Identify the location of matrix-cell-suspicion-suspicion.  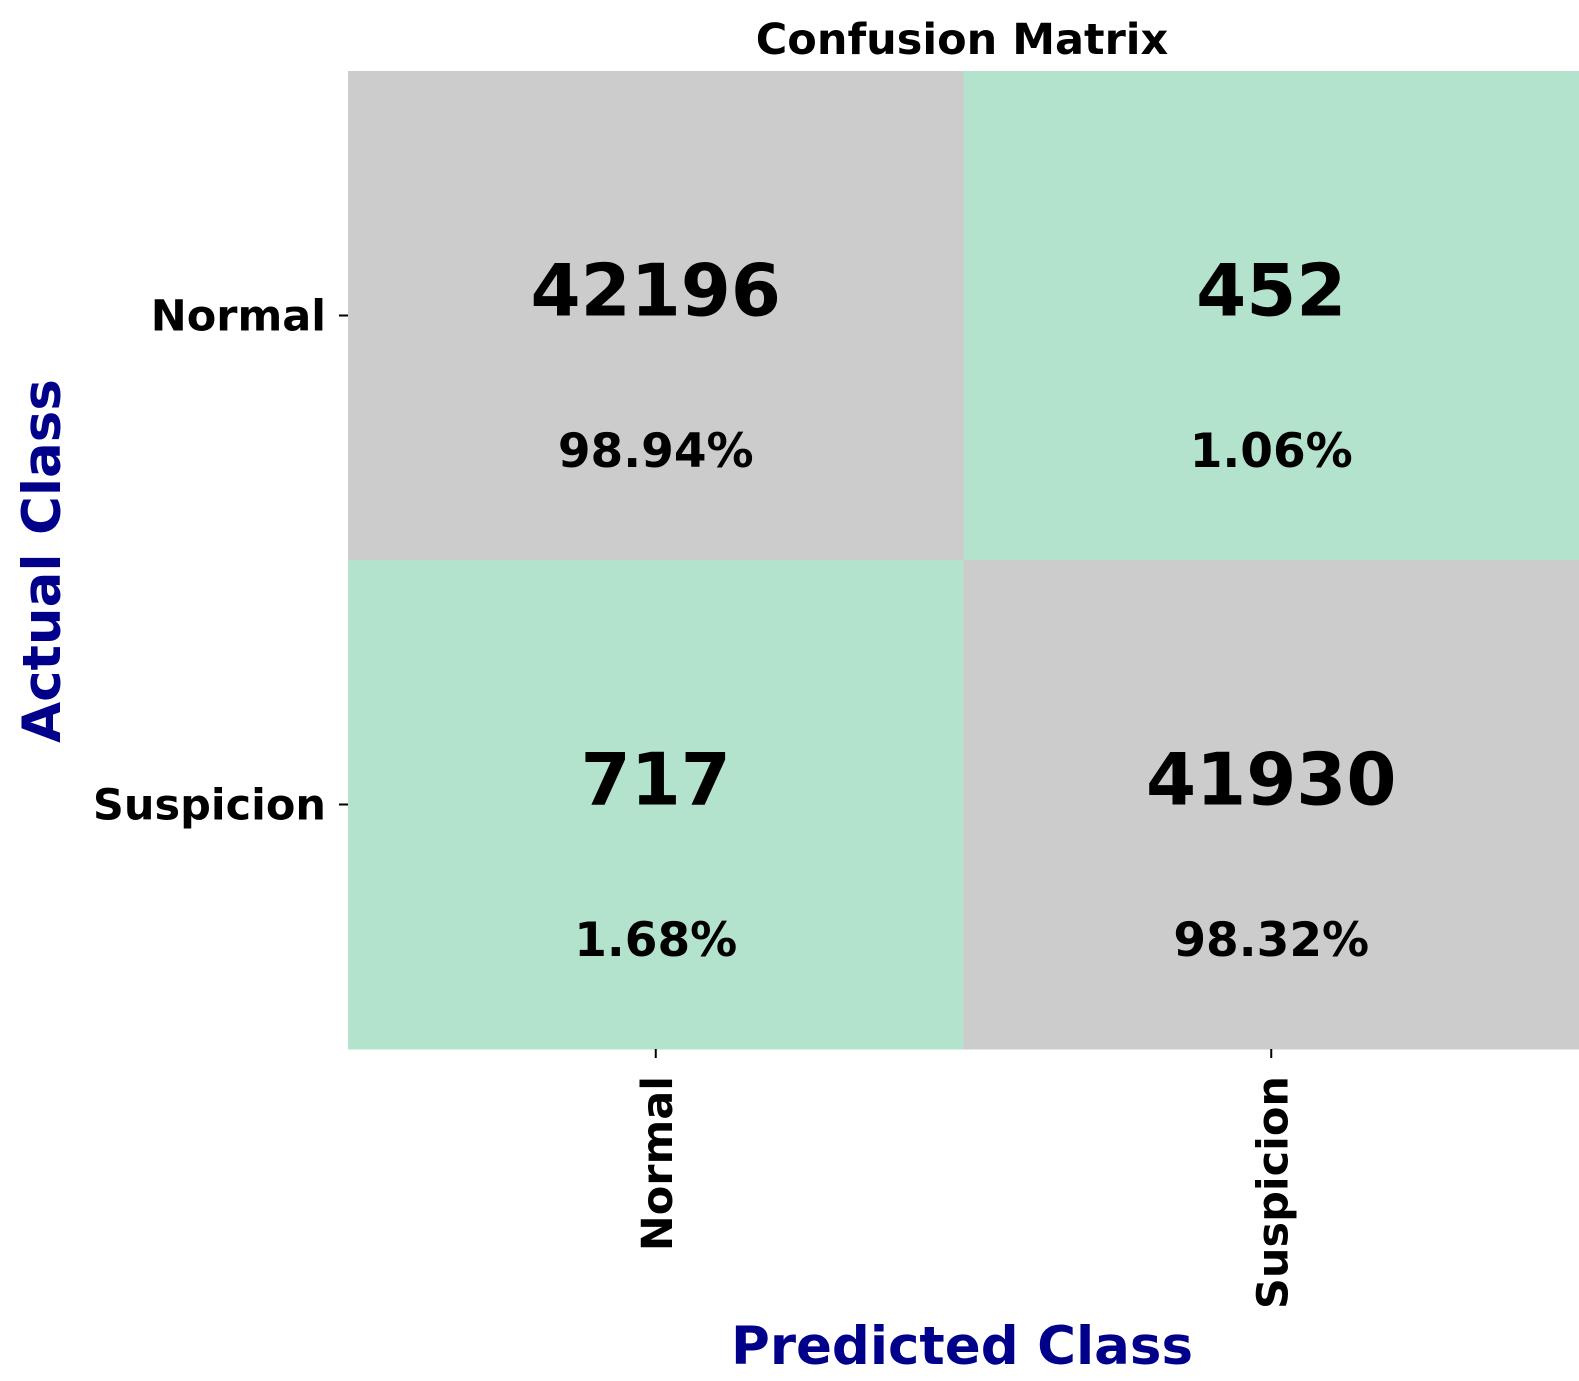
(1271, 805).